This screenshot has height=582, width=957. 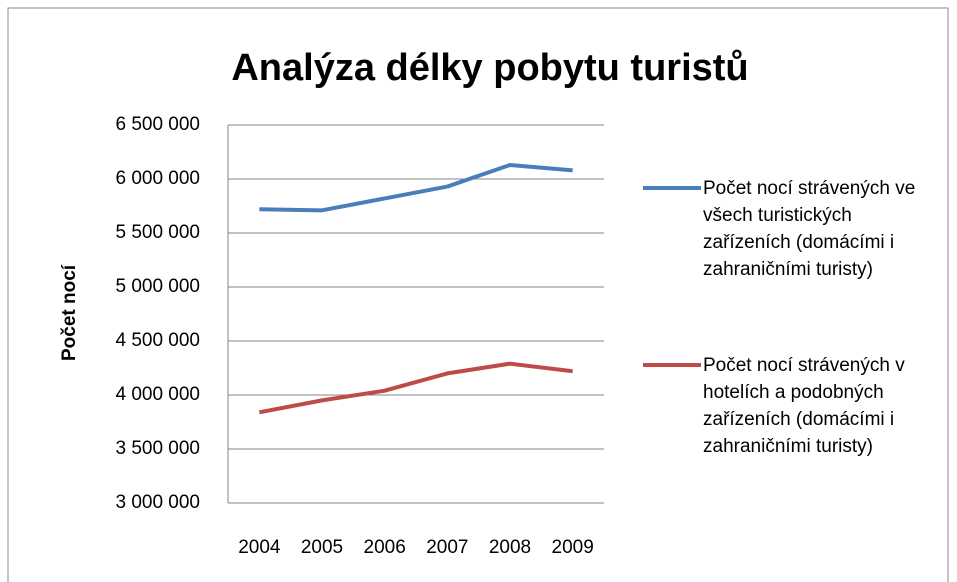 I want to click on x-tick-label: 2004, so click(x=259, y=547).